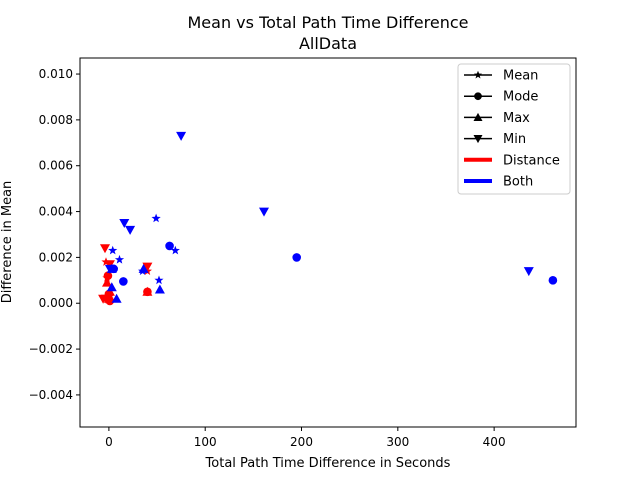 The height and width of the screenshot is (480, 640). What do you see at coordinates (328, 22) in the screenshot?
I see `chart-title: Mean vs Total Path Time Difference` at bounding box center [328, 22].